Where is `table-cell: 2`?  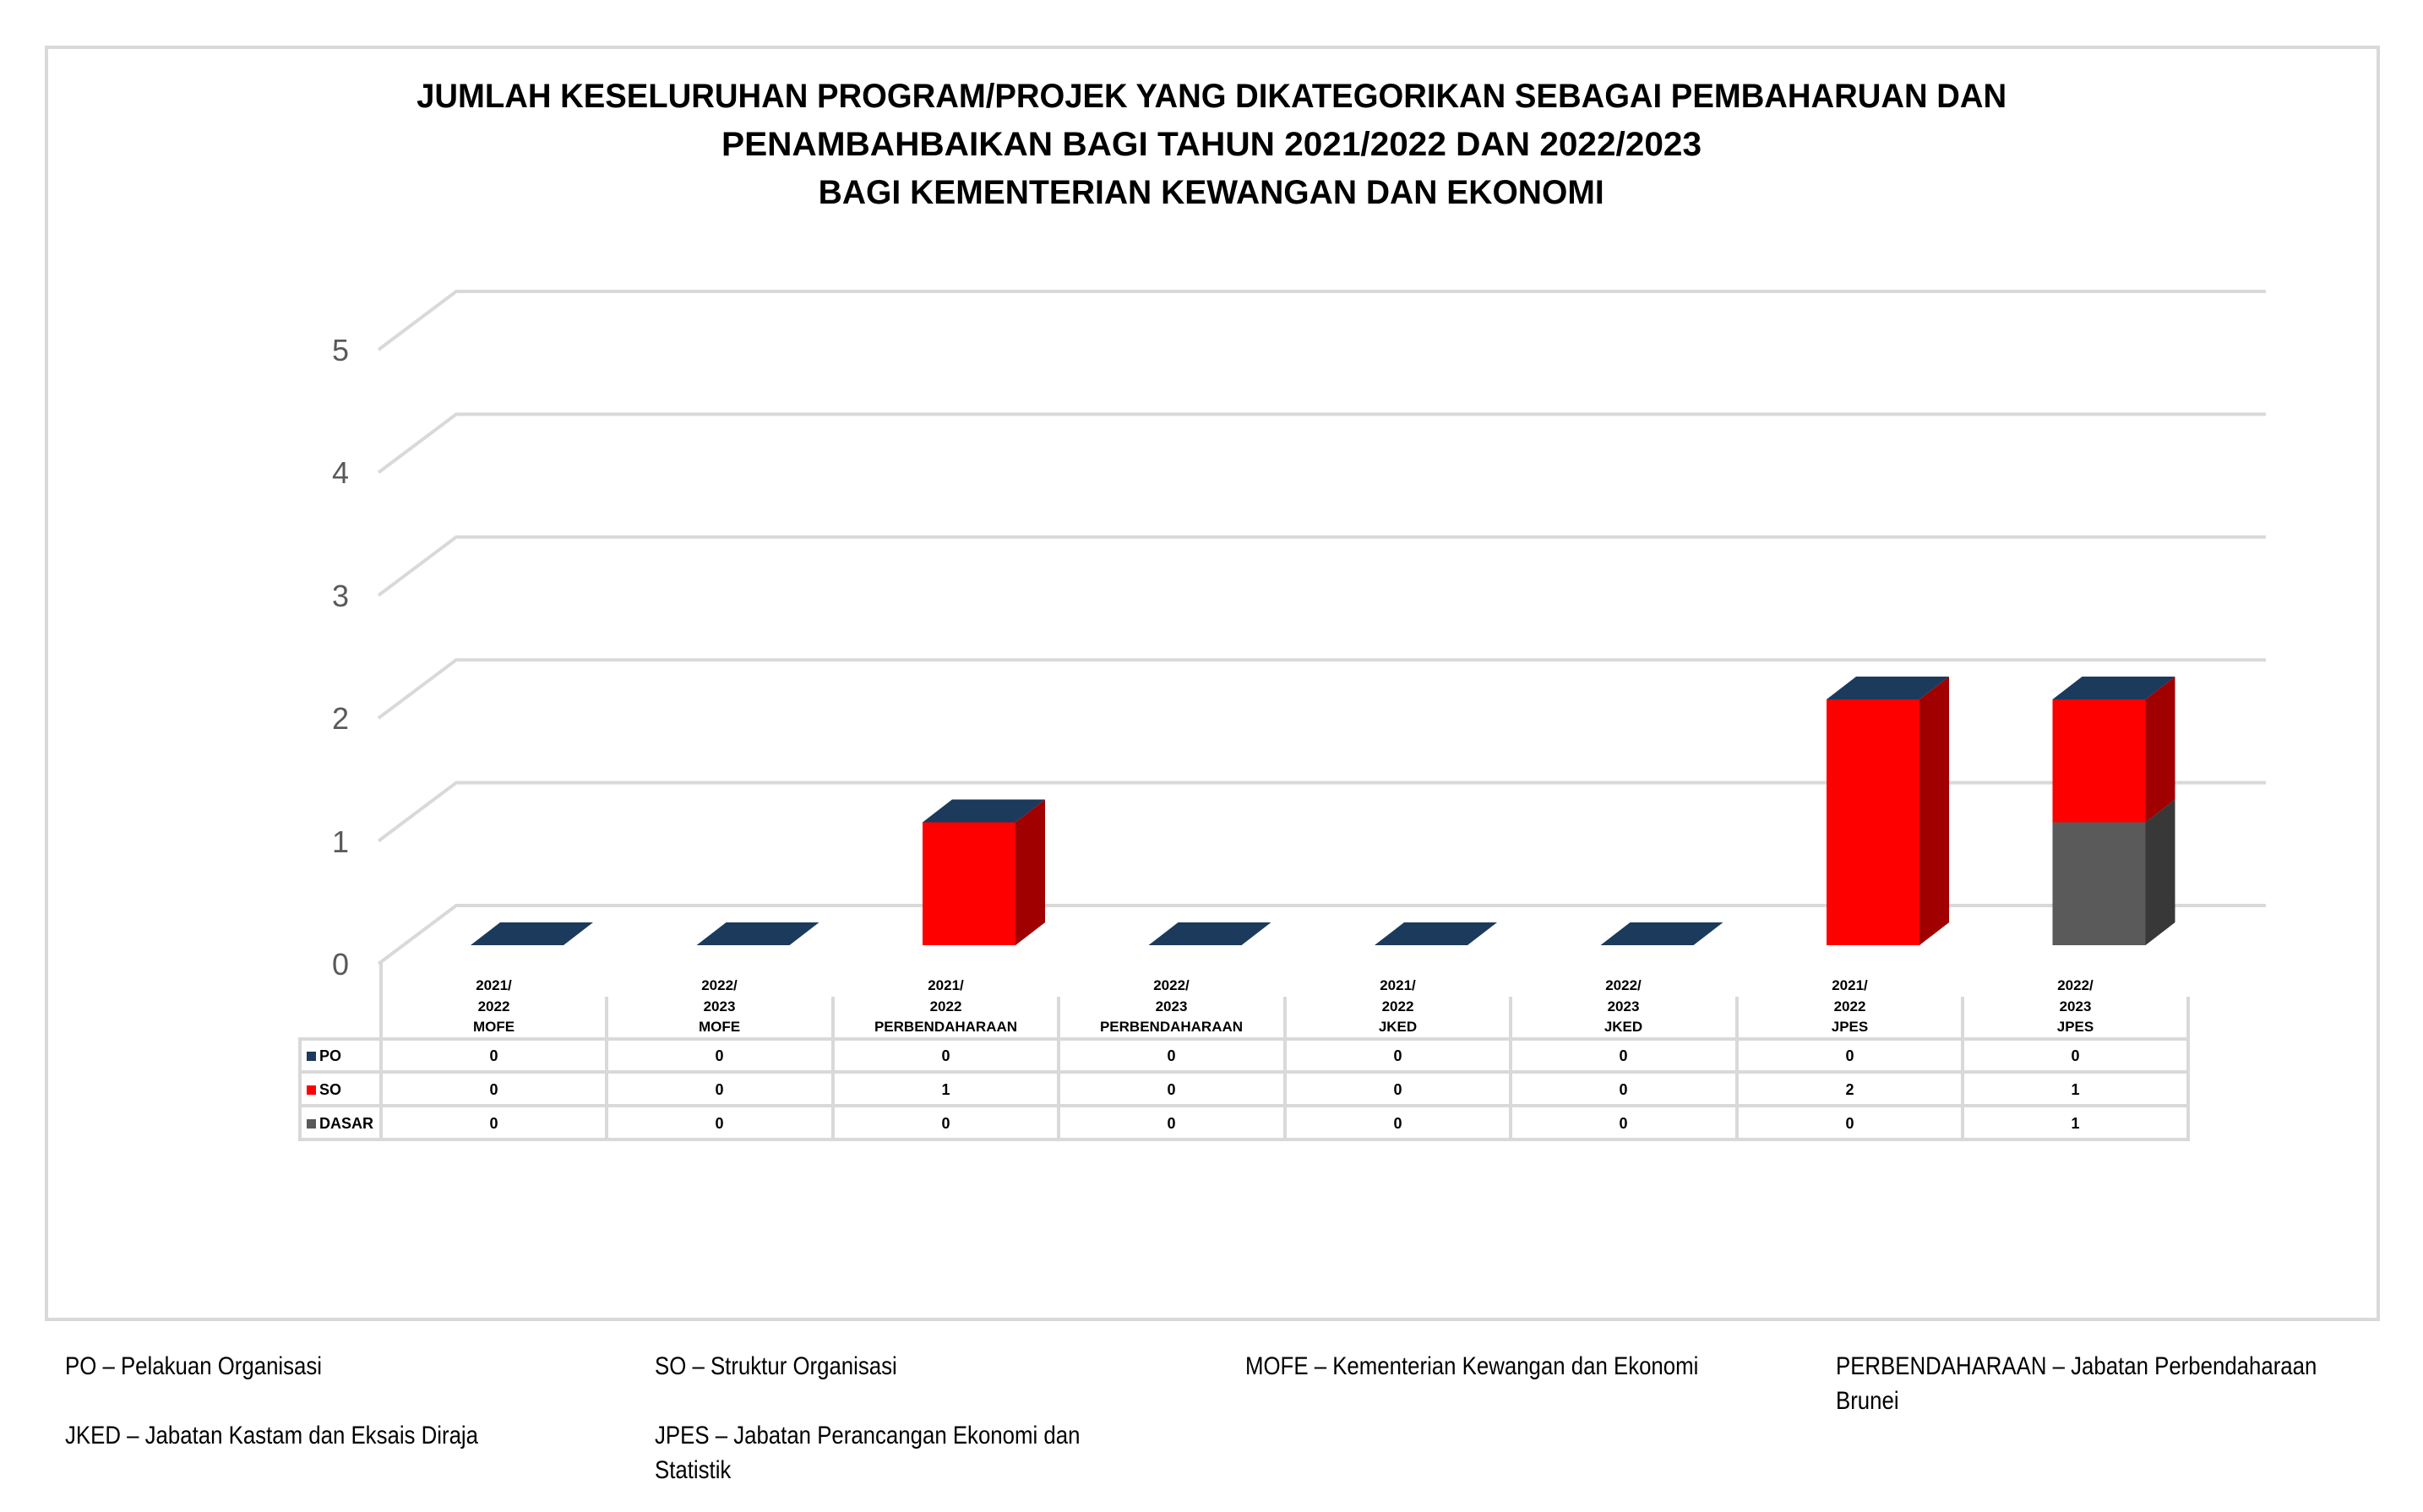
table-cell: 2 is located at coordinates (1849, 1090).